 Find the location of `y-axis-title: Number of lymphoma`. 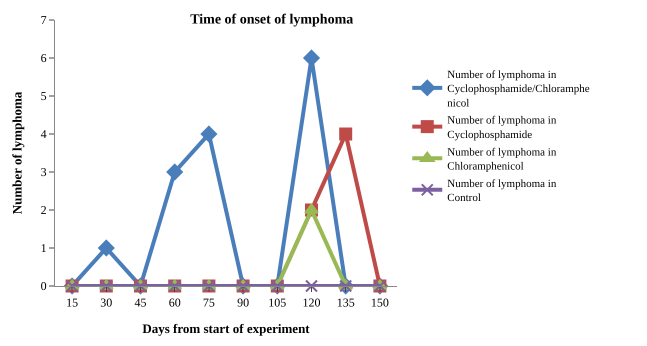

y-axis-title: Number of lymphoma is located at coordinates (17, 152).